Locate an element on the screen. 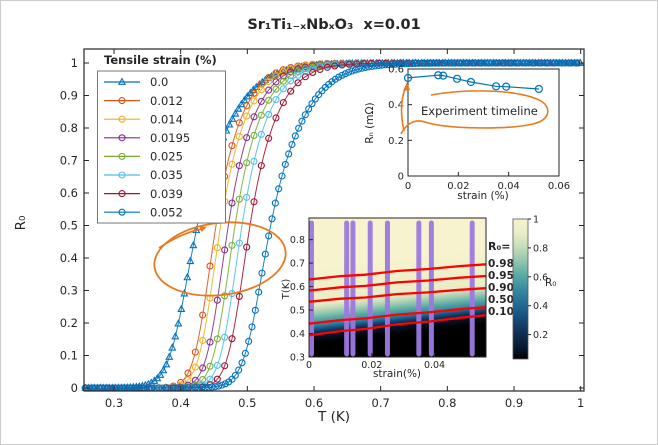  inset2-yaxis-label: T(K) is located at coordinates (286, 290).